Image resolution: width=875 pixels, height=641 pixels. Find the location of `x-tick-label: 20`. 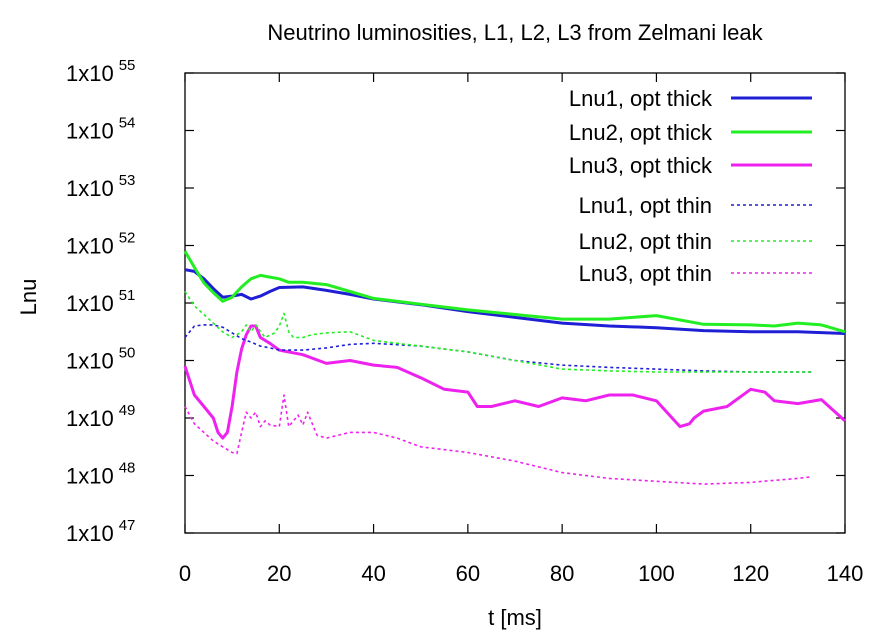

x-tick-label: 20 is located at coordinates (279, 573).